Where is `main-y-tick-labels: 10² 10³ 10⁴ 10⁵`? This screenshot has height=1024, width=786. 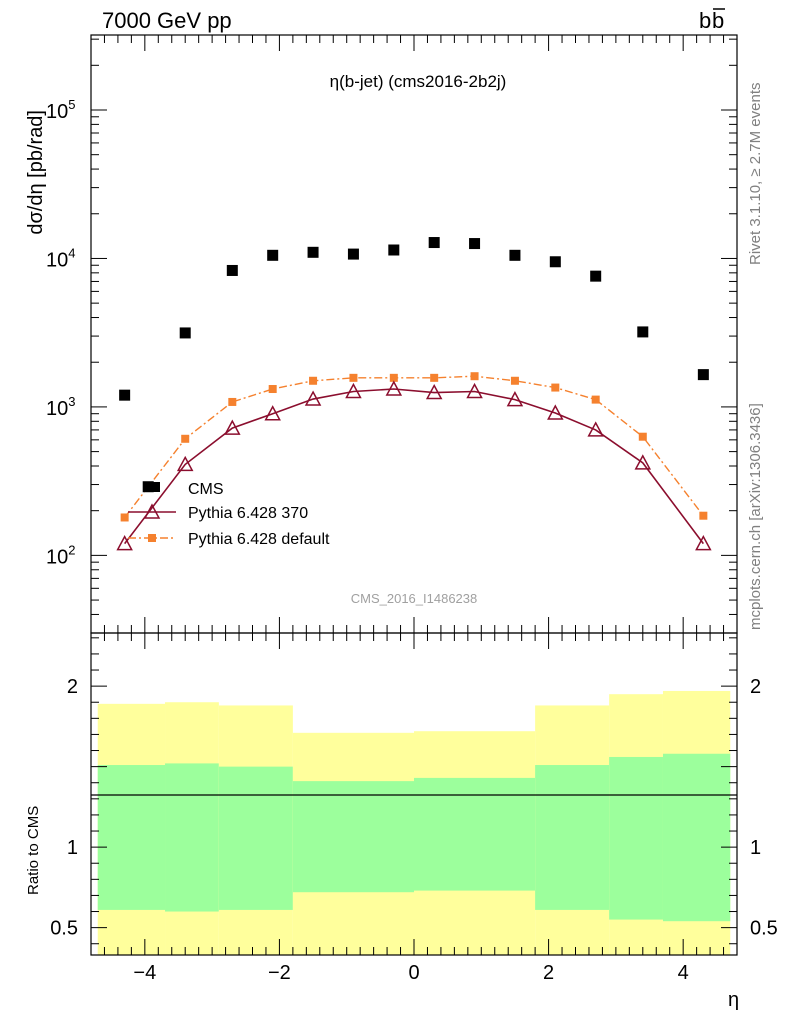 main-y-tick-labels: 10² 10³ 10⁴ 10⁵ is located at coordinates (60, 332).